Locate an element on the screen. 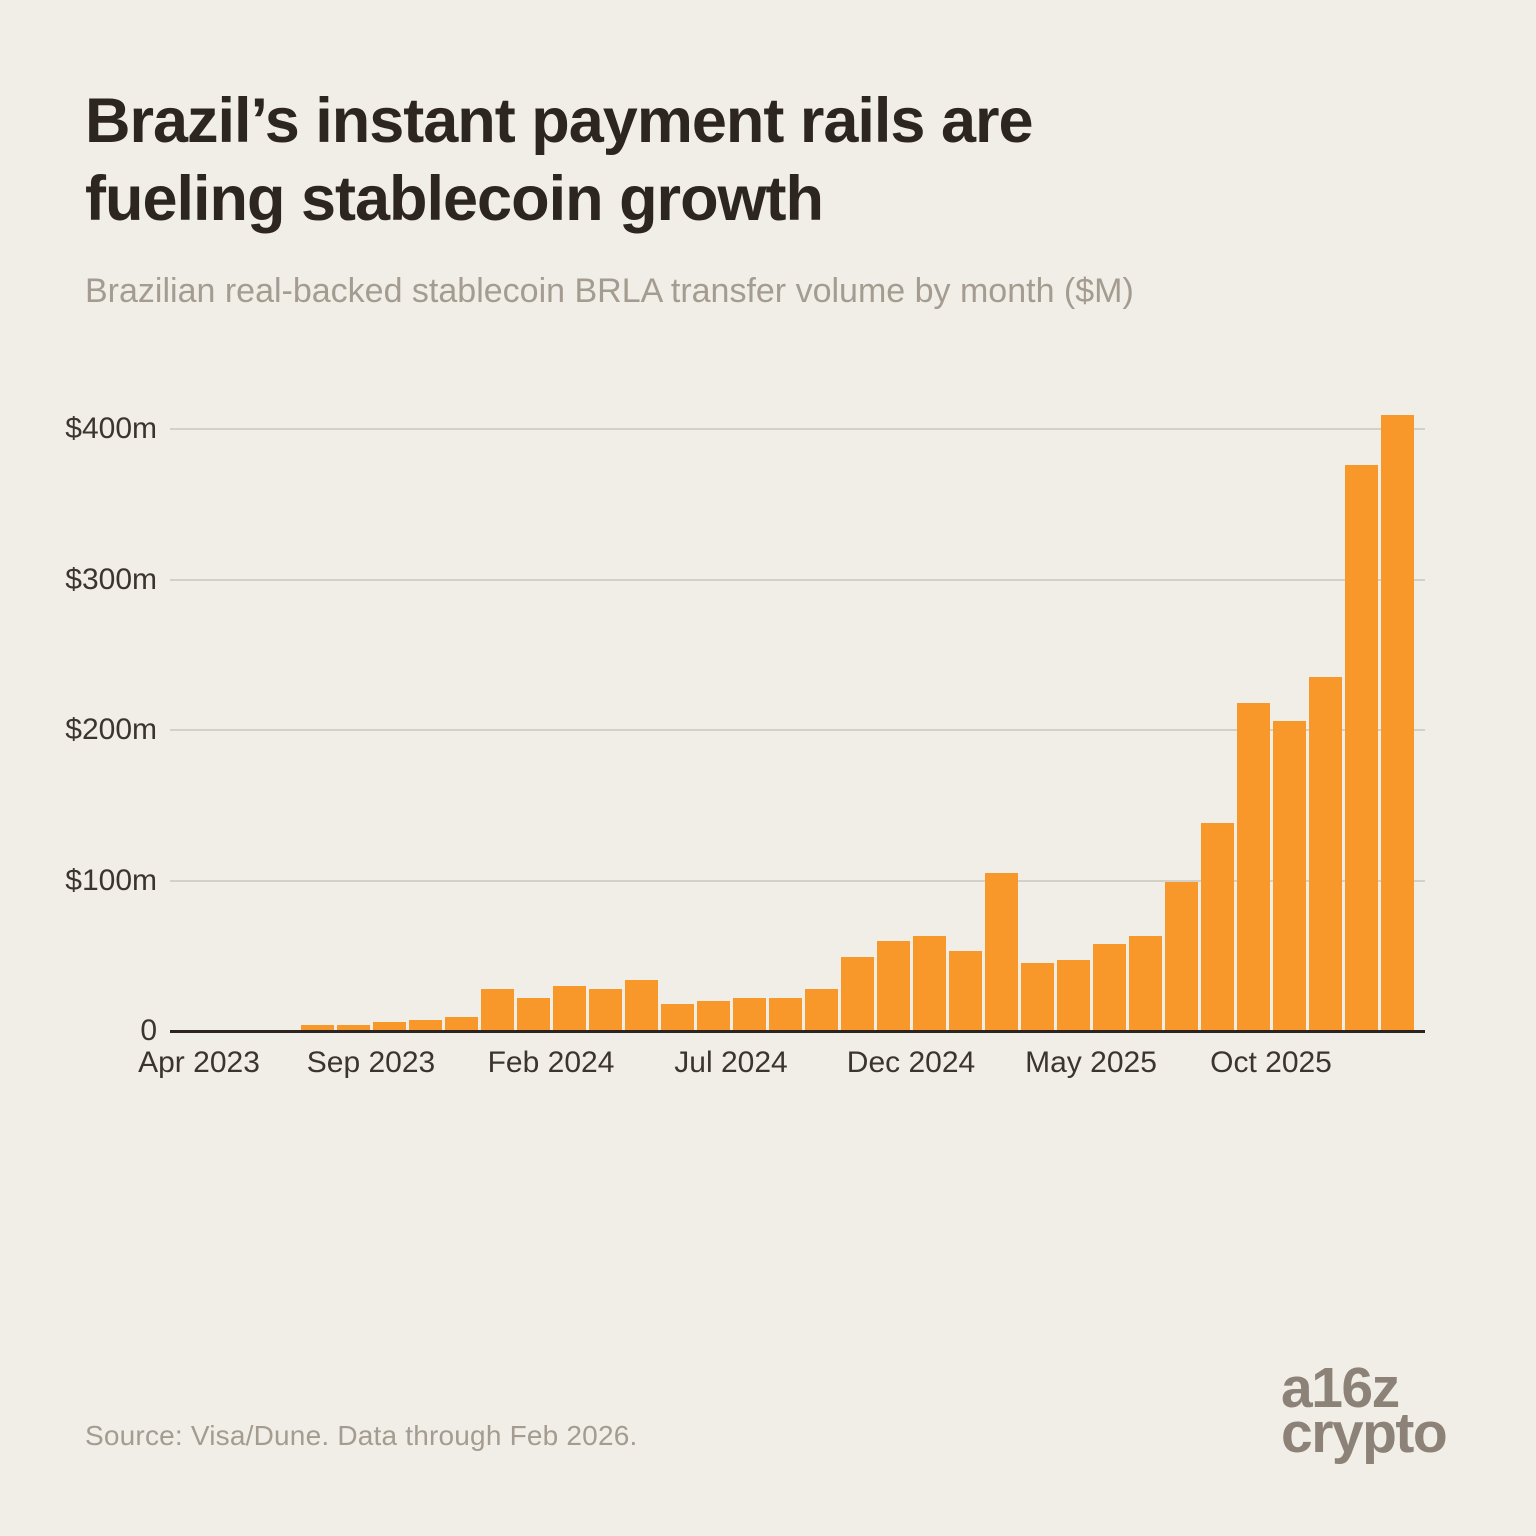 The width and height of the screenshot is (1536, 1536). bar-jun-2025 is located at coordinates (1145, 983).